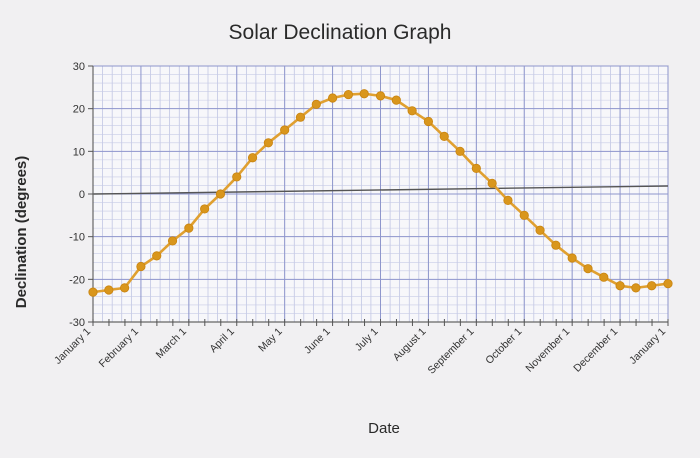 The image size is (700, 458). What do you see at coordinates (340, 32) in the screenshot?
I see `chart-title: Solar Declination Graph` at bounding box center [340, 32].